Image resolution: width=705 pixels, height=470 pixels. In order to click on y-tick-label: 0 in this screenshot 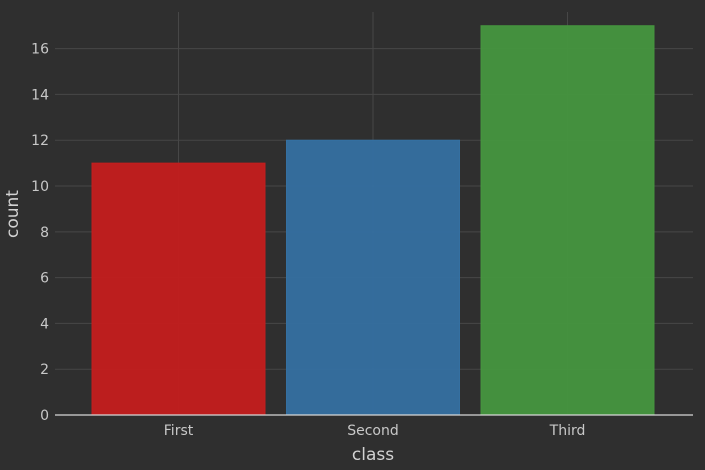, I will do `click(44, 416)`.